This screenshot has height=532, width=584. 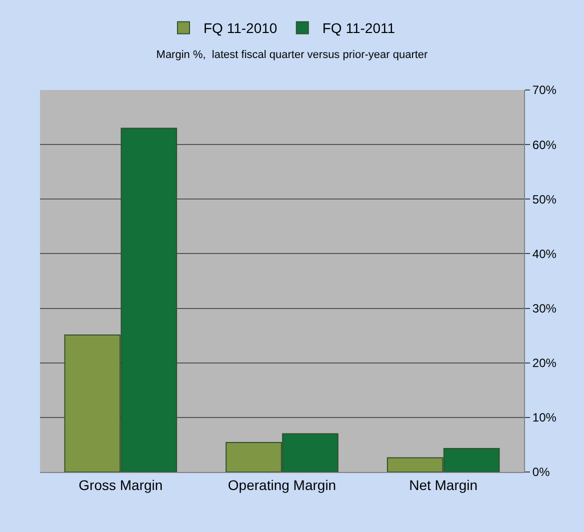 I want to click on y-tick-label: 50%, so click(x=544, y=199).